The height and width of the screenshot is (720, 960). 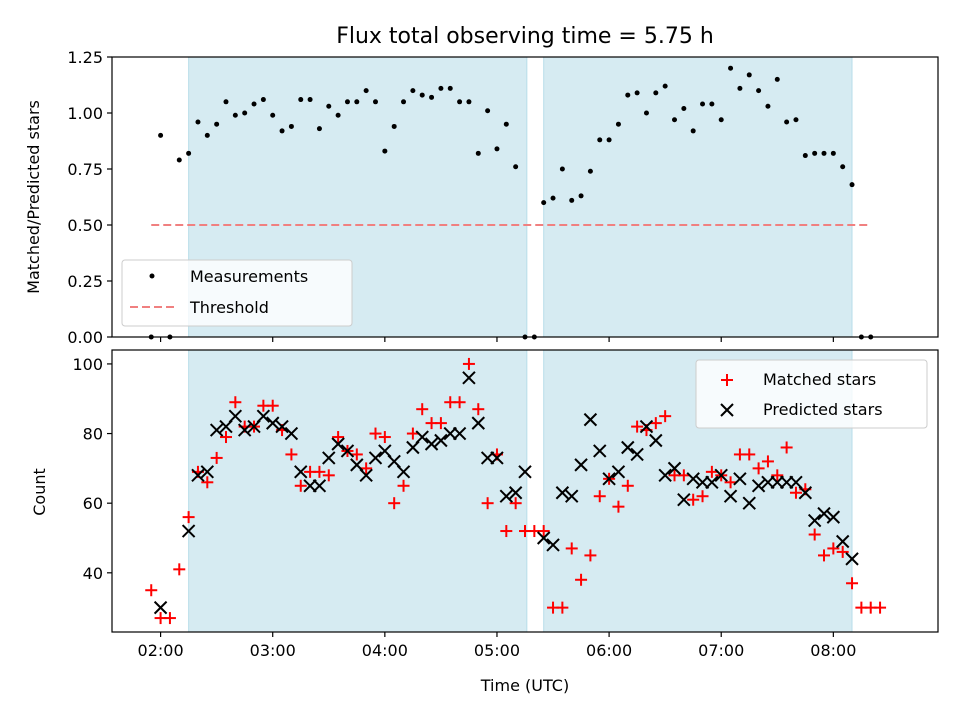 I want to click on y-tick-label: 0.25, so click(x=85, y=281).